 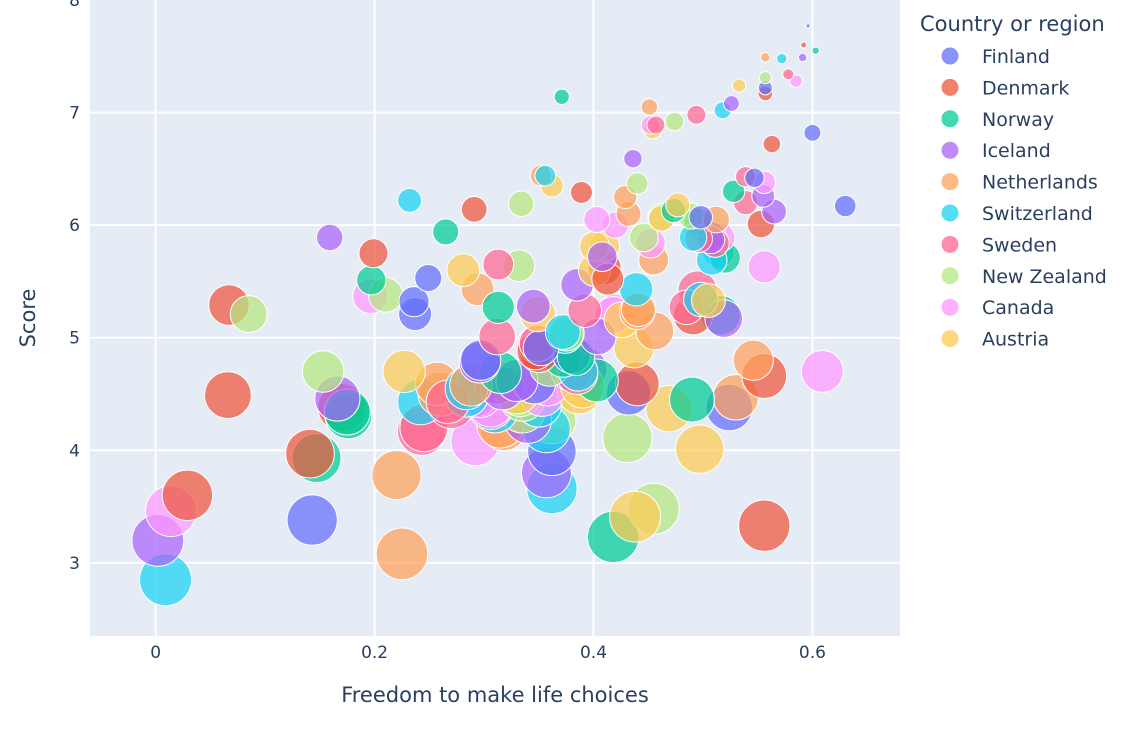 I want to click on legend-label: Austria, so click(x=1015, y=340).